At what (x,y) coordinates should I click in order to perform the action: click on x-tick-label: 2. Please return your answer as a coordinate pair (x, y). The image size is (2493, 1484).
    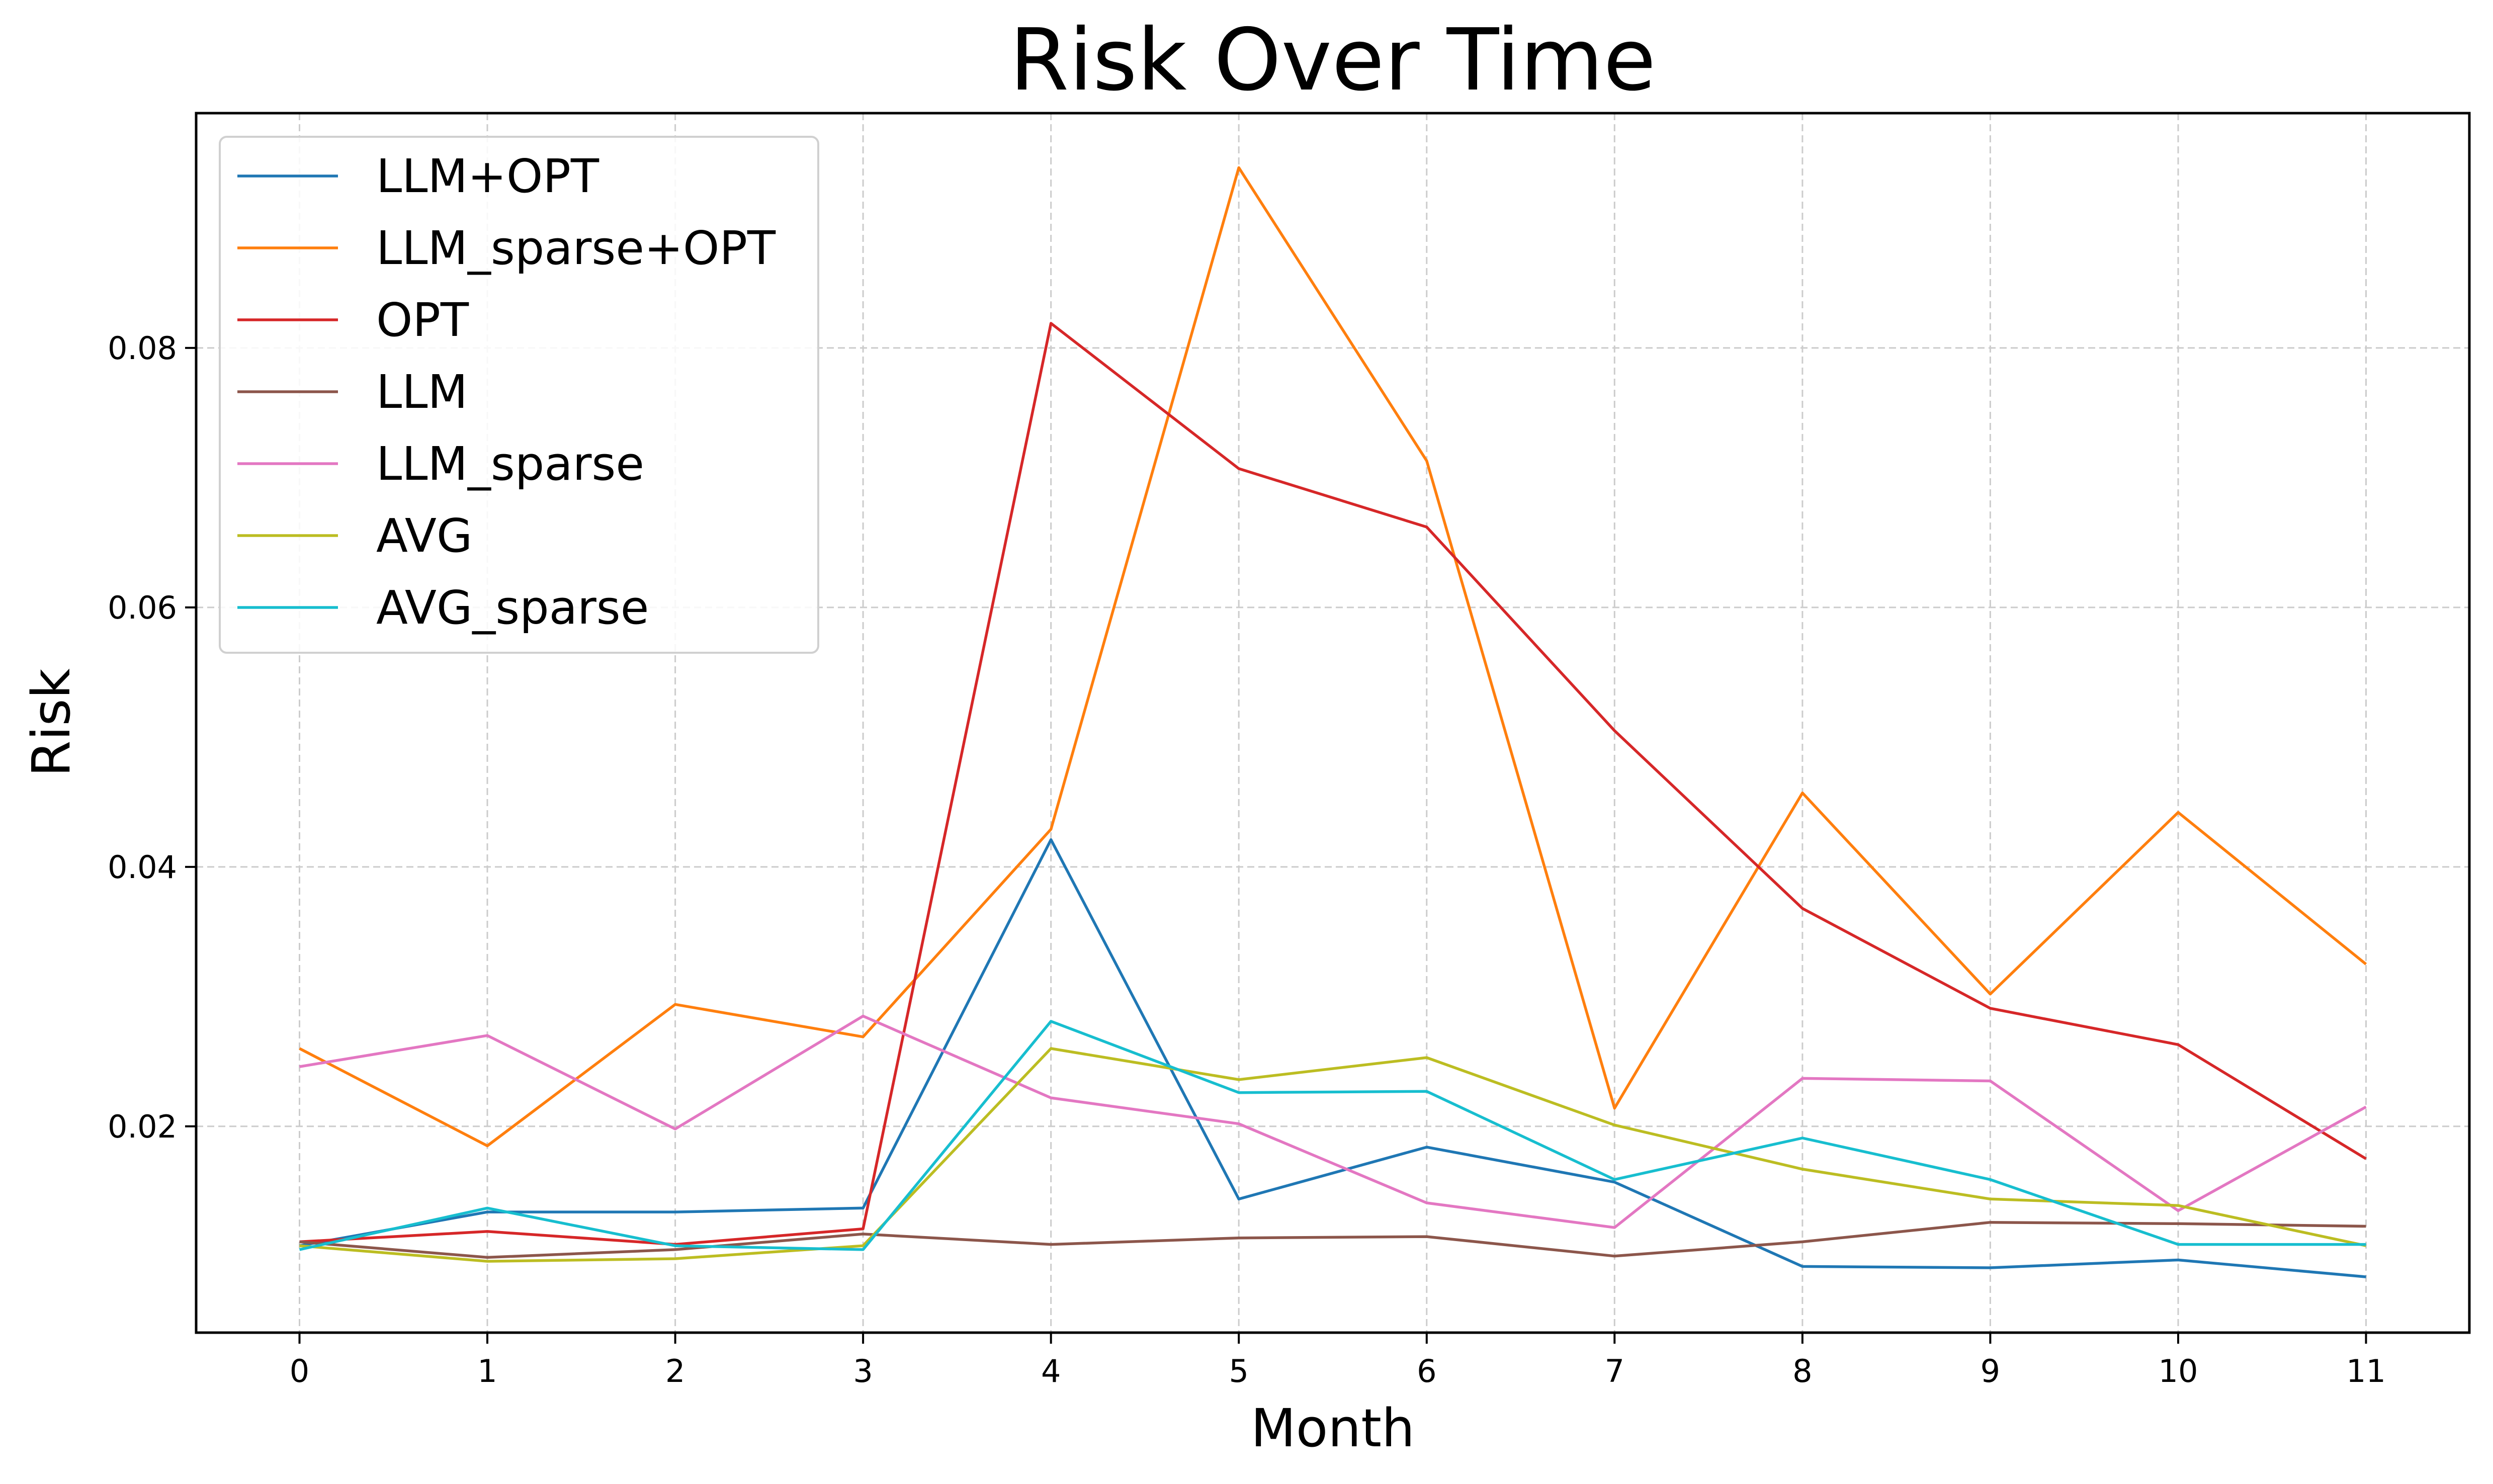
    Looking at the image, I should click on (675, 1371).